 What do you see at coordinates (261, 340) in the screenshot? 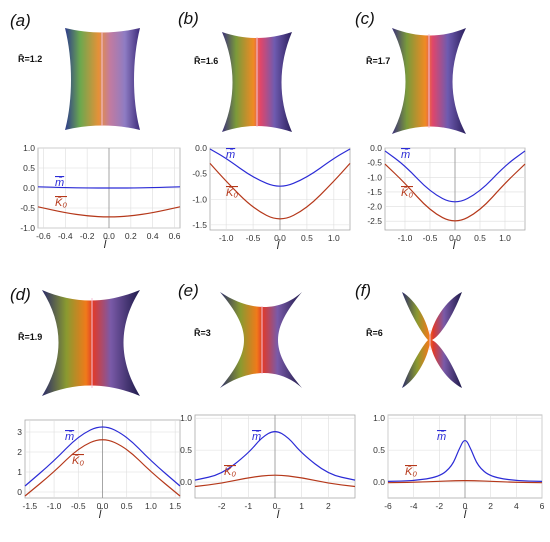
I see `surface-e` at bounding box center [261, 340].